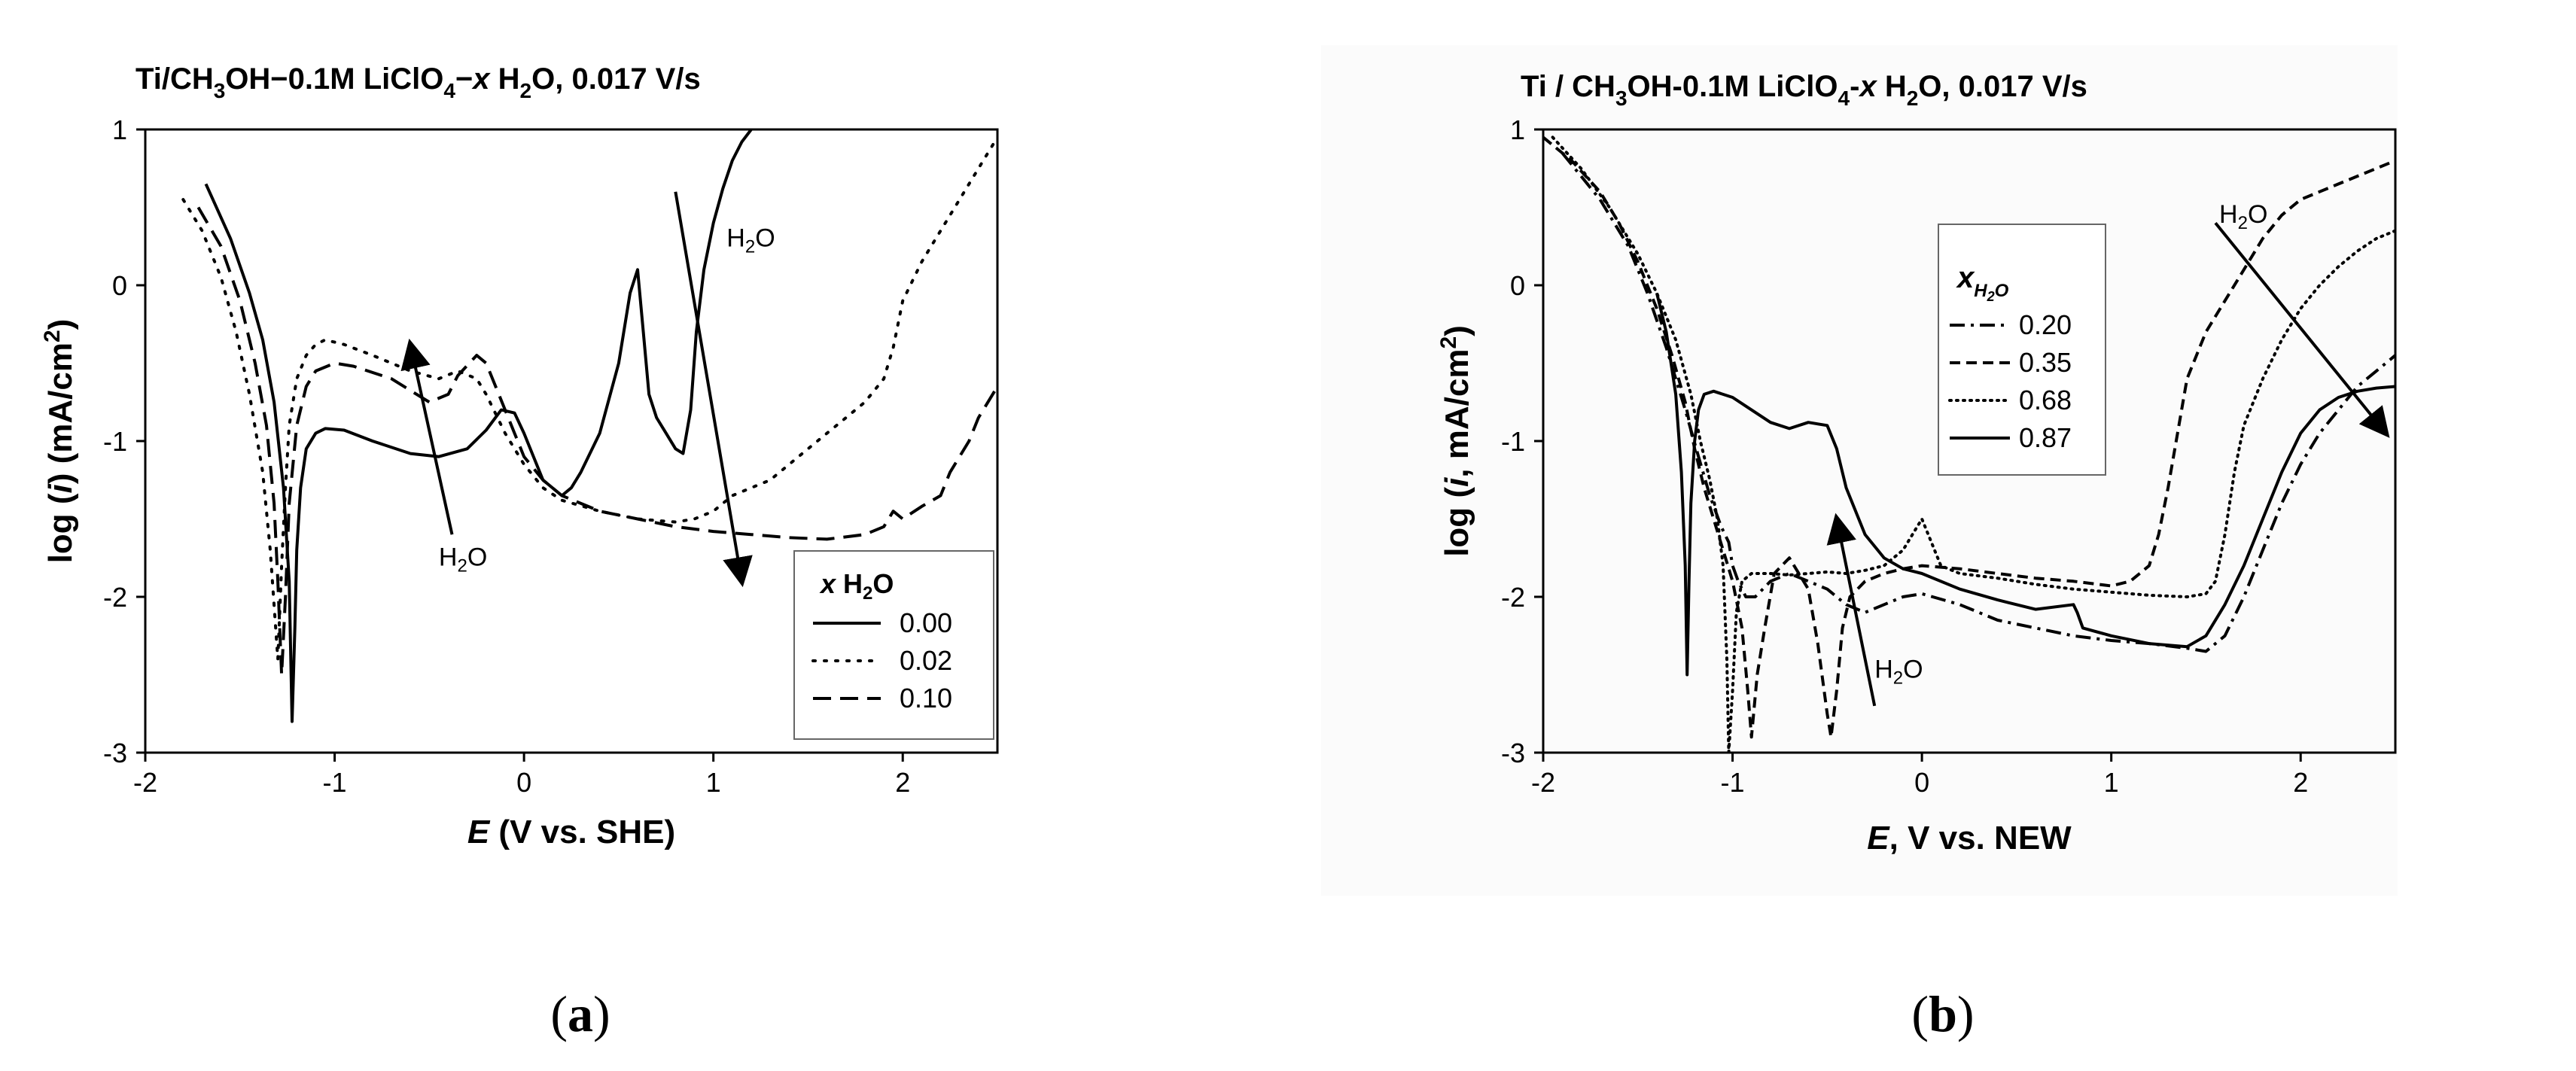 The height and width of the screenshot is (1071, 2576). What do you see at coordinates (1983, 282) in the screenshot?
I see `panel-b-legend-title: xH2O` at bounding box center [1983, 282].